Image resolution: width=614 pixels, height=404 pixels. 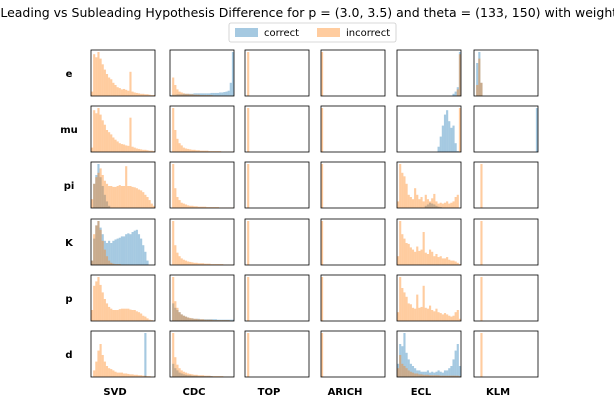 I want to click on panel-d-ARICH, so click(x=353, y=354).